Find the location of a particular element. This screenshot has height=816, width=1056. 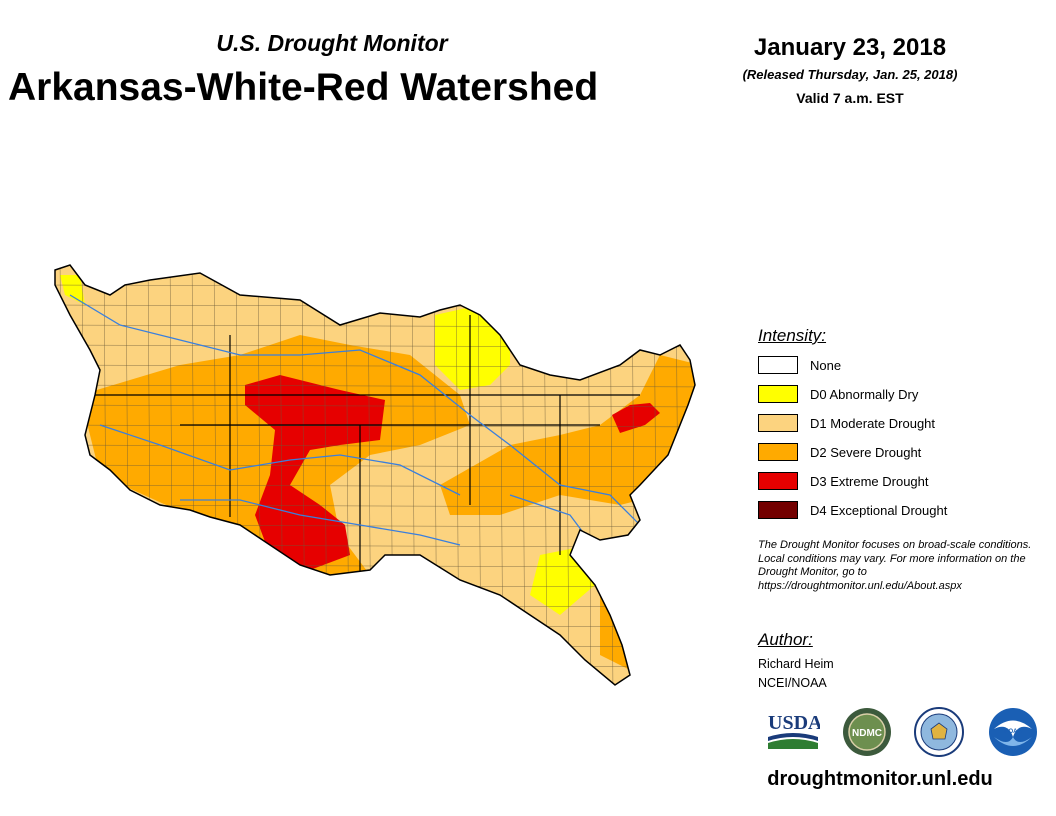

legend-label: D1 Moderate Drought is located at coordinates (873, 423).